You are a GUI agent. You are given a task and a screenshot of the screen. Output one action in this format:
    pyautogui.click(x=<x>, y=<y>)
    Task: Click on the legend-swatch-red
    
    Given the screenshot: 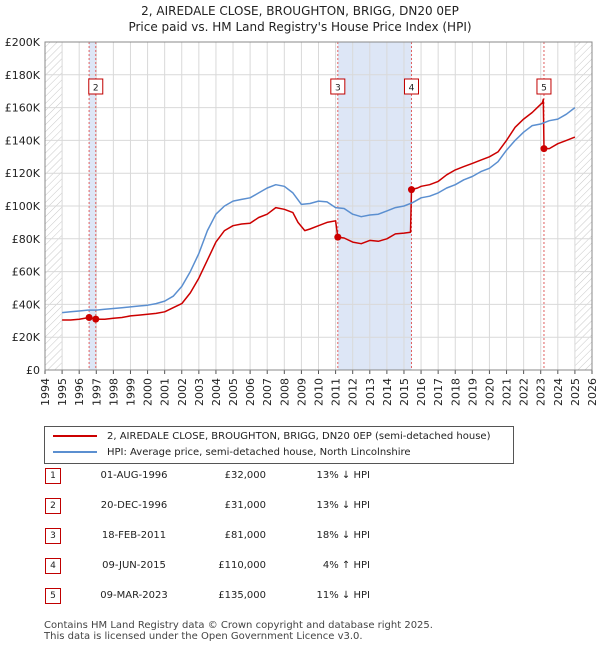 What is the action you would take?
    pyautogui.click(x=75, y=436)
    